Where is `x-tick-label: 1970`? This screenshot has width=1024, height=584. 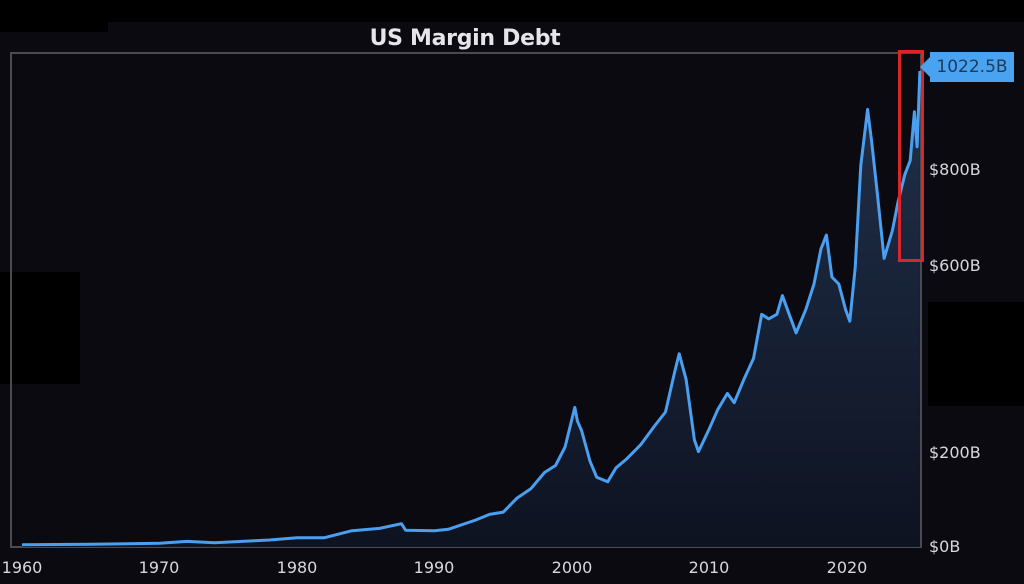
x-tick-label: 1970 is located at coordinates (159, 567).